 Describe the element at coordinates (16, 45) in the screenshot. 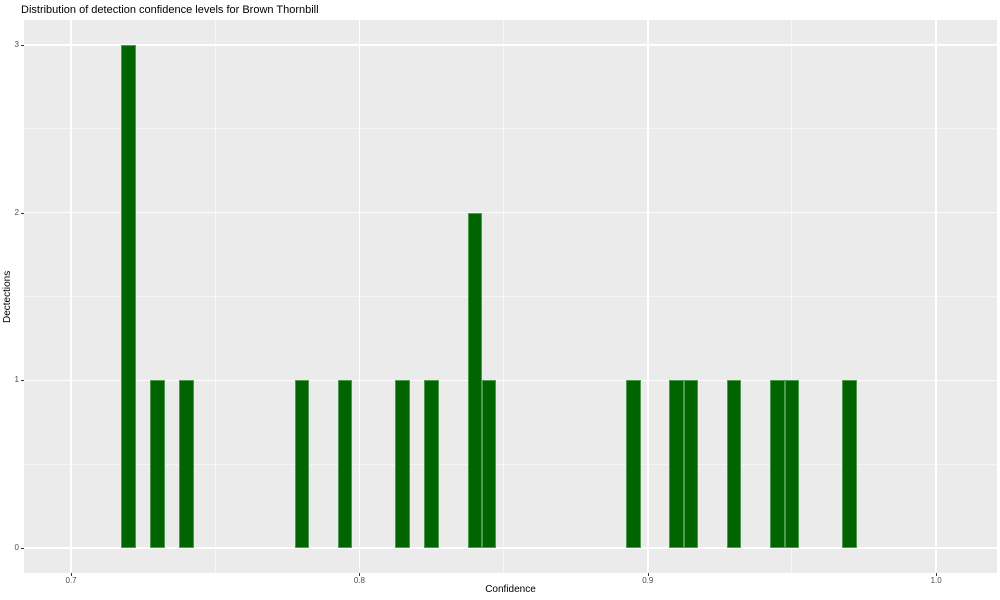

I see `y-axis-tick-label: 3` at that location.